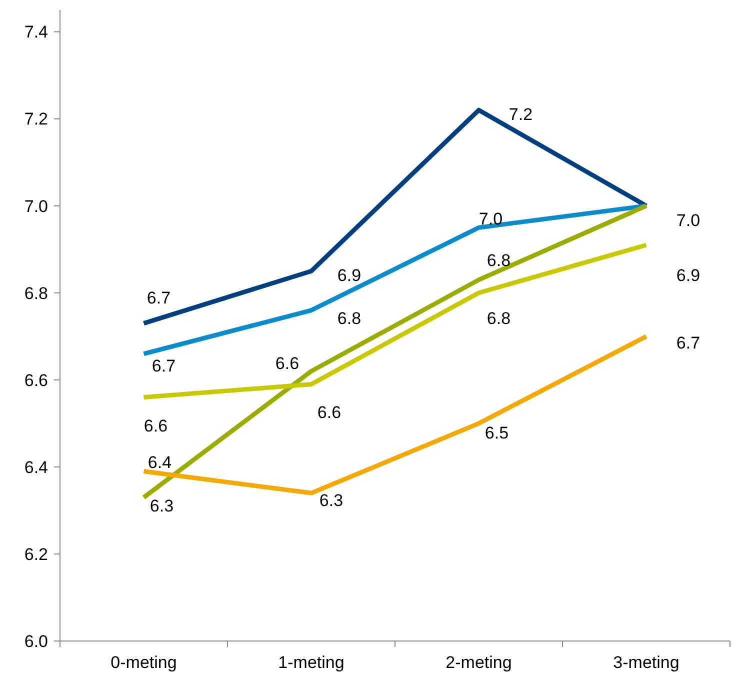 The width and height of the screenshot is (733, 680). Describe the element at coordinates (143, 662) in the screenshot. I see `x-tick-label: 0-meting` at that location.